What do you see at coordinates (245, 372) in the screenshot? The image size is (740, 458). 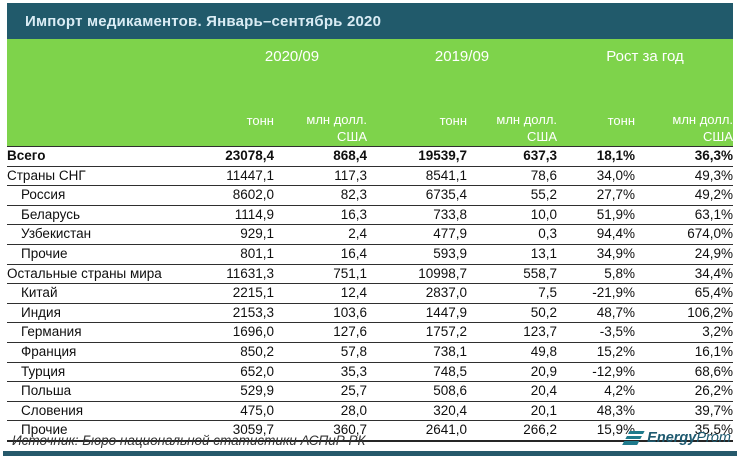 I see `cell-value: 652,0` at bounding box center [245, 372].